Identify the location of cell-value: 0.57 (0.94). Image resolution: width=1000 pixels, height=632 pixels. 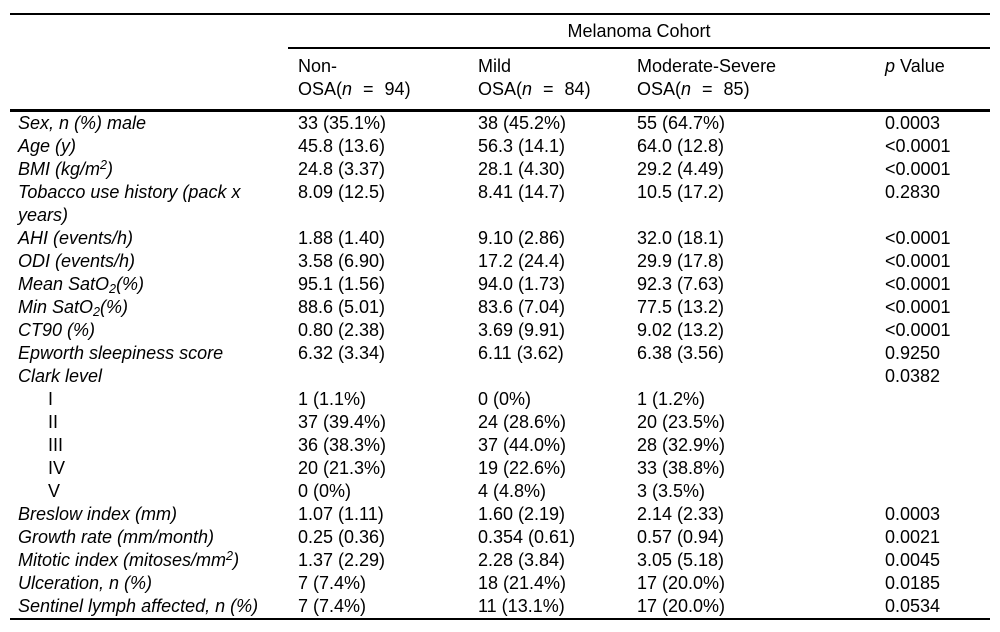
(681, 537).